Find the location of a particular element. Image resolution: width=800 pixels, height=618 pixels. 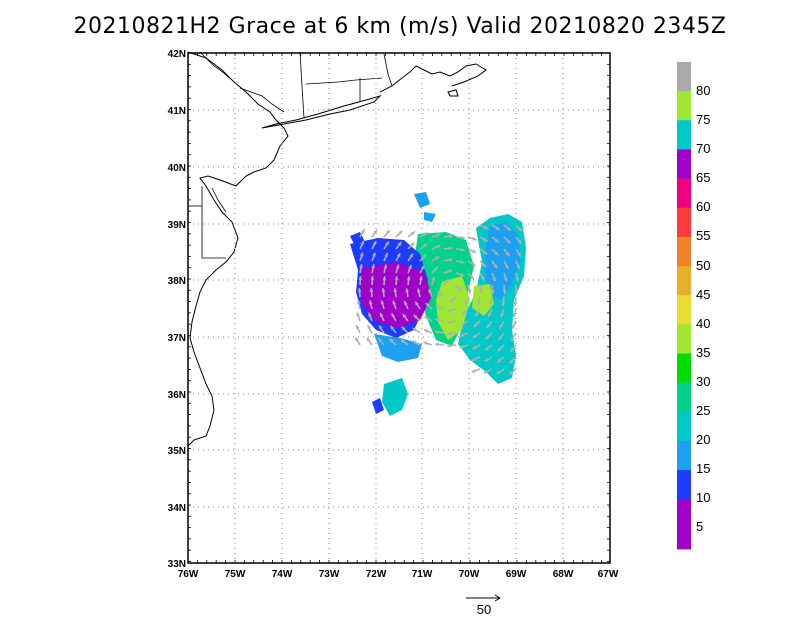

state-borders is located at coordinates (290, 155).